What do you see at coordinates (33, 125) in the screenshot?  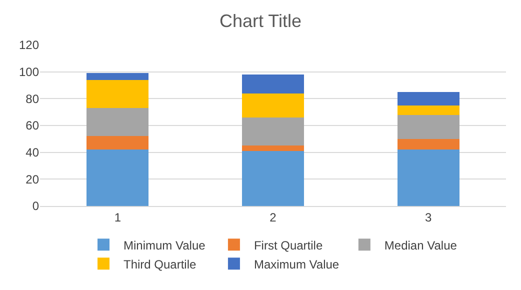 I see `y-tick-label: 60` at bounding box center [33, 125].